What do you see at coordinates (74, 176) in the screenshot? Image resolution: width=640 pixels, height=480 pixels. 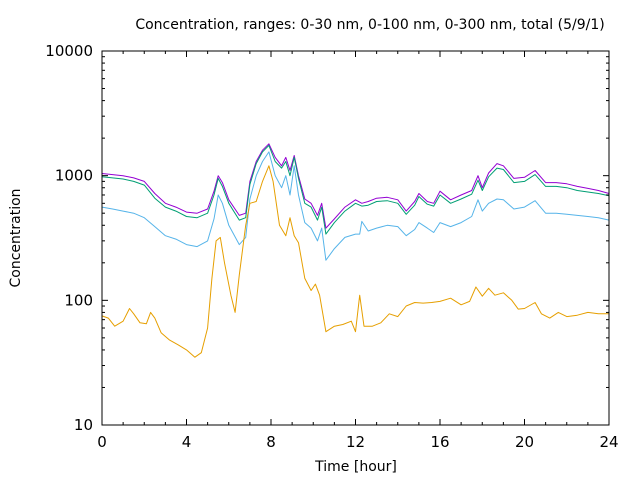 I see `y-tick-label: 1000` at bounding box center [74, 176].